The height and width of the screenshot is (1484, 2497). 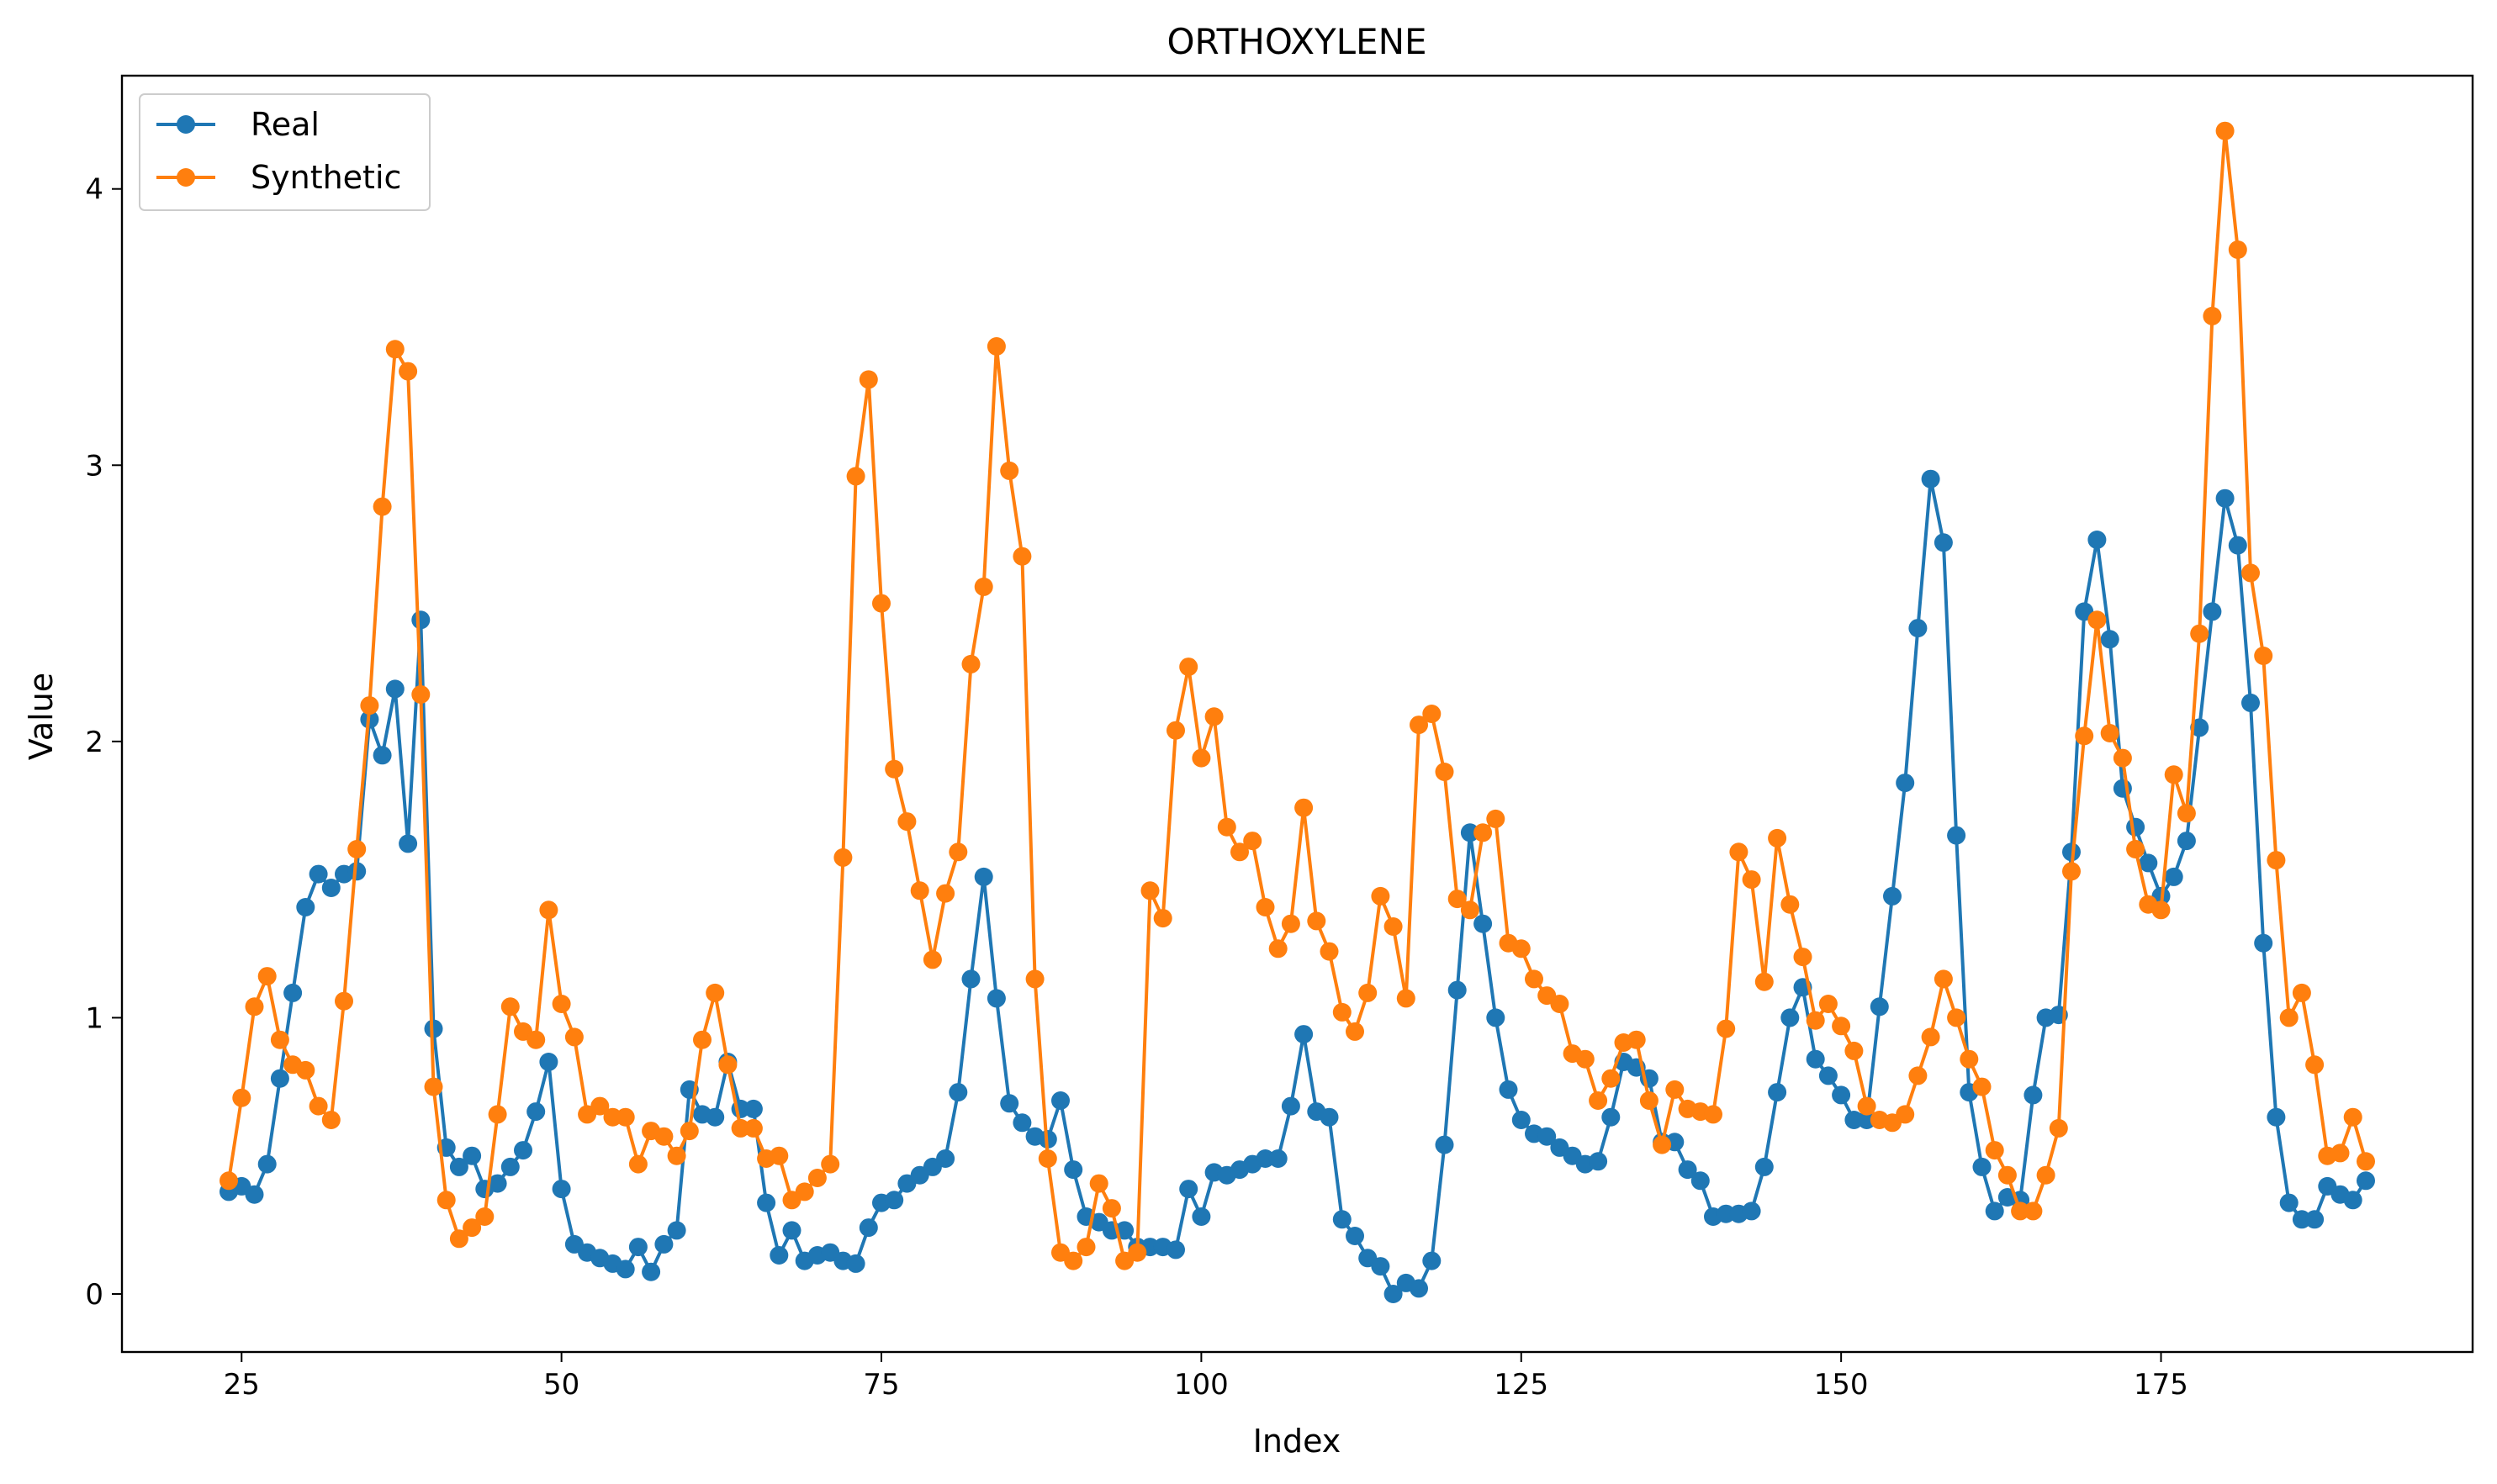 What do you see at coordinates (285, 124) in the screenshot?
I see `legend-label-real: Real` at bounding box center [285, 124].